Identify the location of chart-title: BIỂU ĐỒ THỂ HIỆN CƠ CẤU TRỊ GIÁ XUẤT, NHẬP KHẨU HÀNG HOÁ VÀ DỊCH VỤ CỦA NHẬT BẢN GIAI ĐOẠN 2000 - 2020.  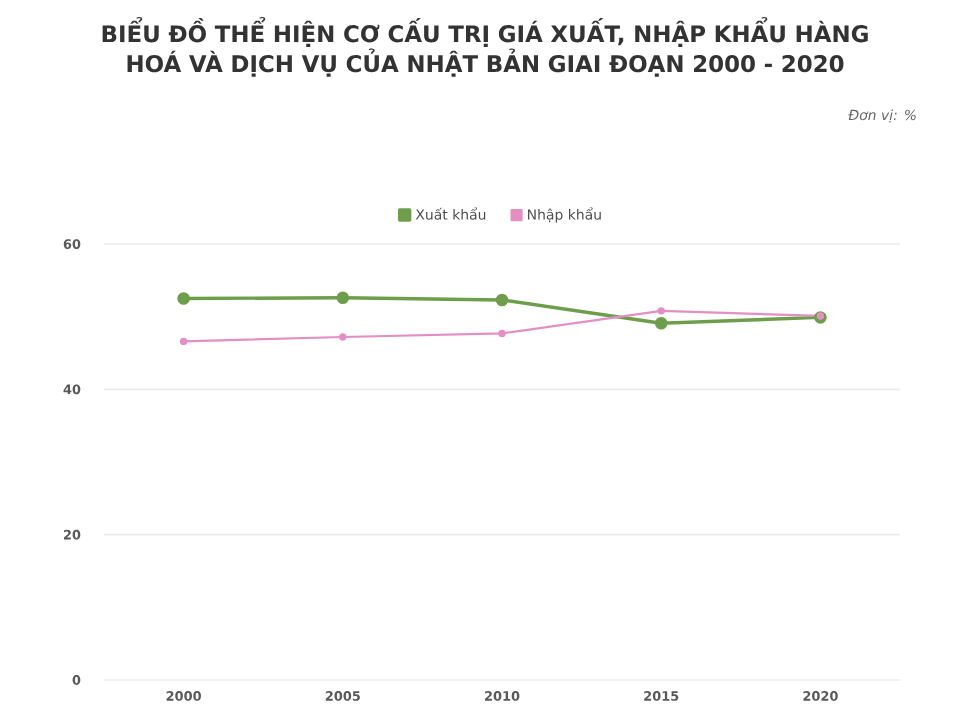
(485, 47).